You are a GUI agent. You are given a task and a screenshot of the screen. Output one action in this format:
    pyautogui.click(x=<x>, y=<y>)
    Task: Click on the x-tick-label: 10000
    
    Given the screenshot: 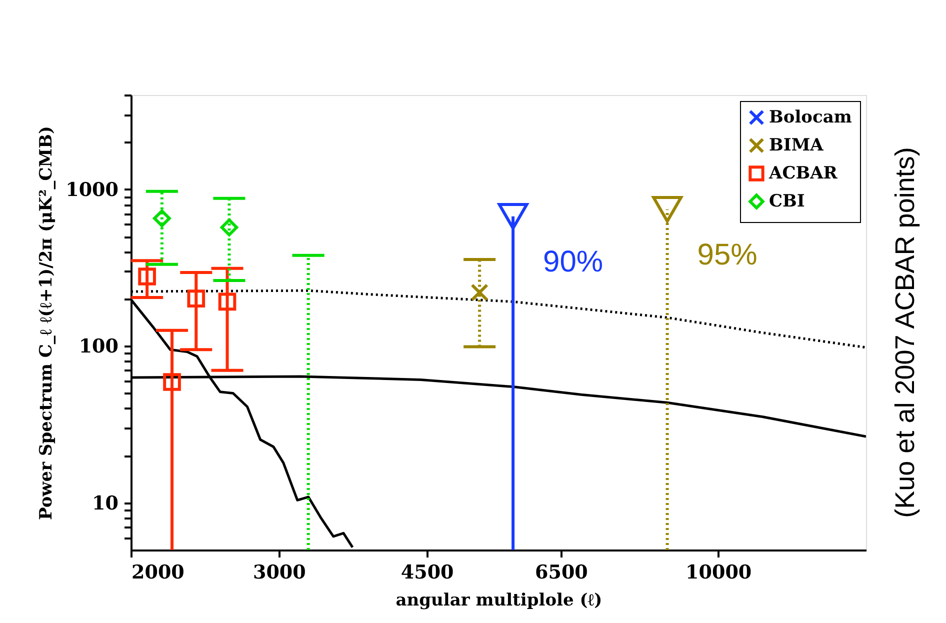 What is the action you would take?
    pyautogui.click(x=719, y=573)
    